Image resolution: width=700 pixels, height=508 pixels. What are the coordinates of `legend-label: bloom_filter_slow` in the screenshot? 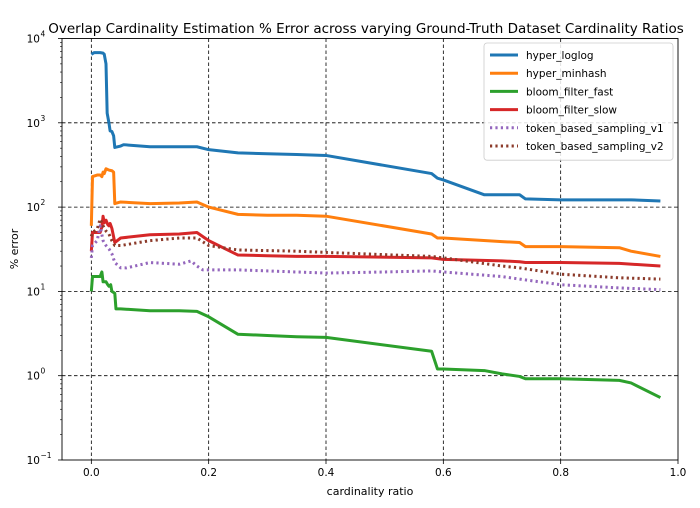 It's located at (571, 111).